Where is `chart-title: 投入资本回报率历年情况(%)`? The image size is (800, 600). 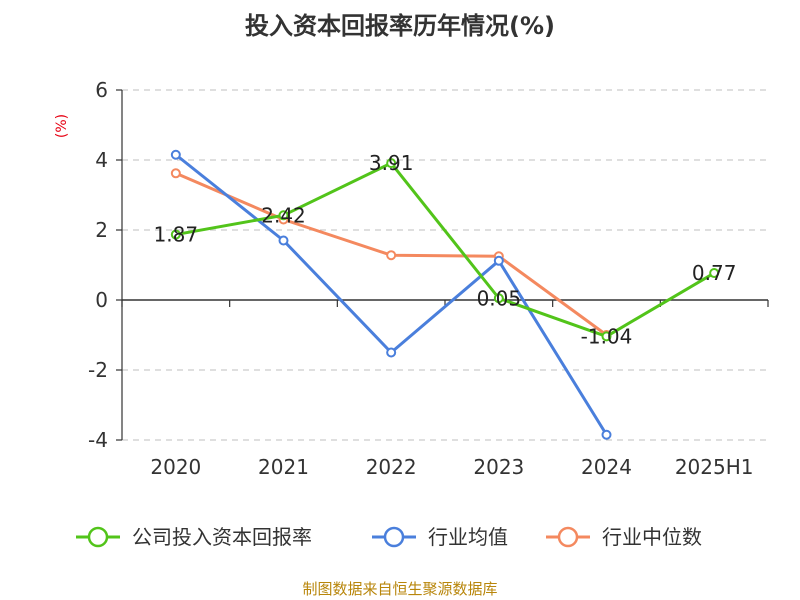 chart-title: 投入资本回报率历年情况(%) is located at coordinates (400, 26).